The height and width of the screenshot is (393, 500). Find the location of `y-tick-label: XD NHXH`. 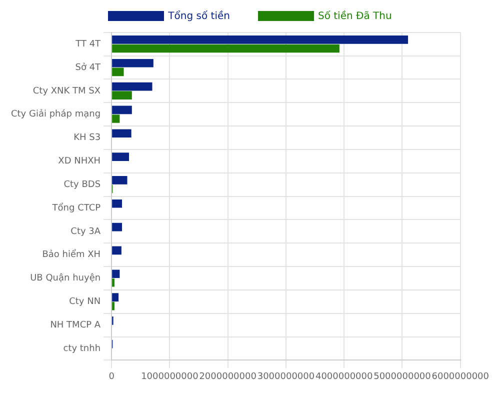

y-tick-label: XD NHXH is located at coordinates (79, 161).